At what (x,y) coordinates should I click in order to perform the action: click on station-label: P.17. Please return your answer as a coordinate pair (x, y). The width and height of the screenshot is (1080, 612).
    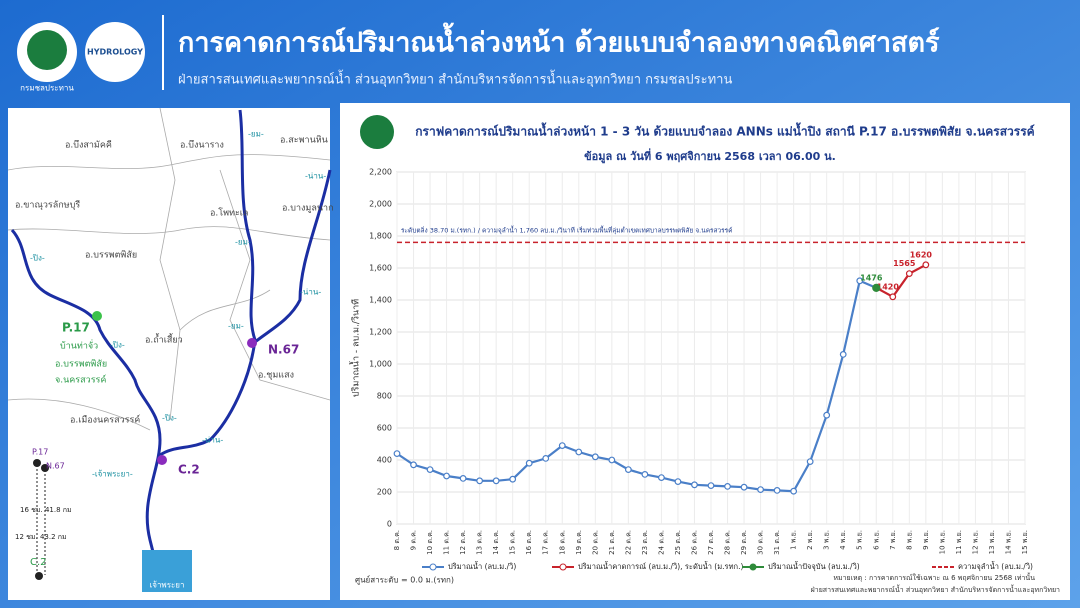
    Looking at the image, I should click on (76, 328).